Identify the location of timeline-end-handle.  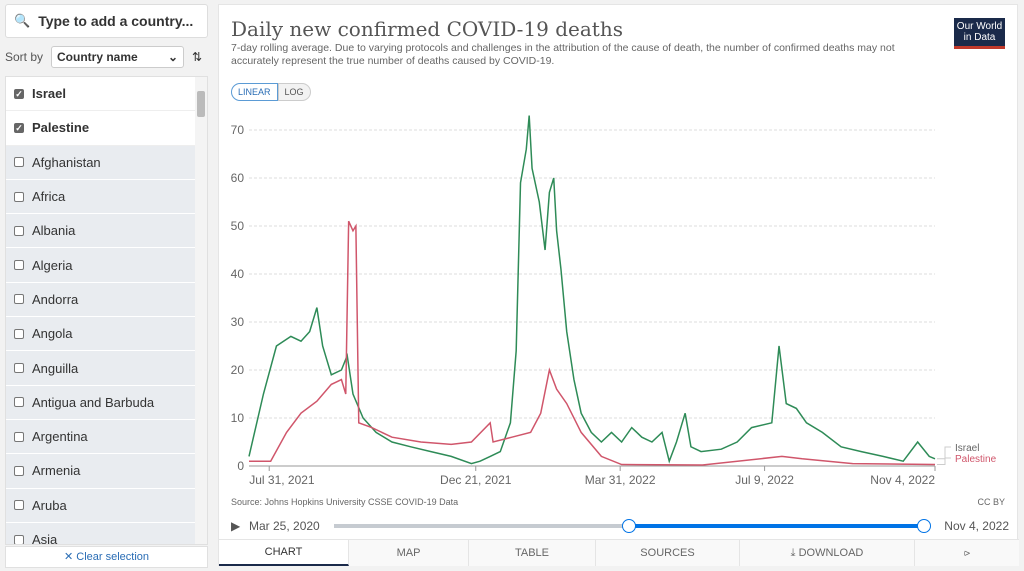
(924, 526).